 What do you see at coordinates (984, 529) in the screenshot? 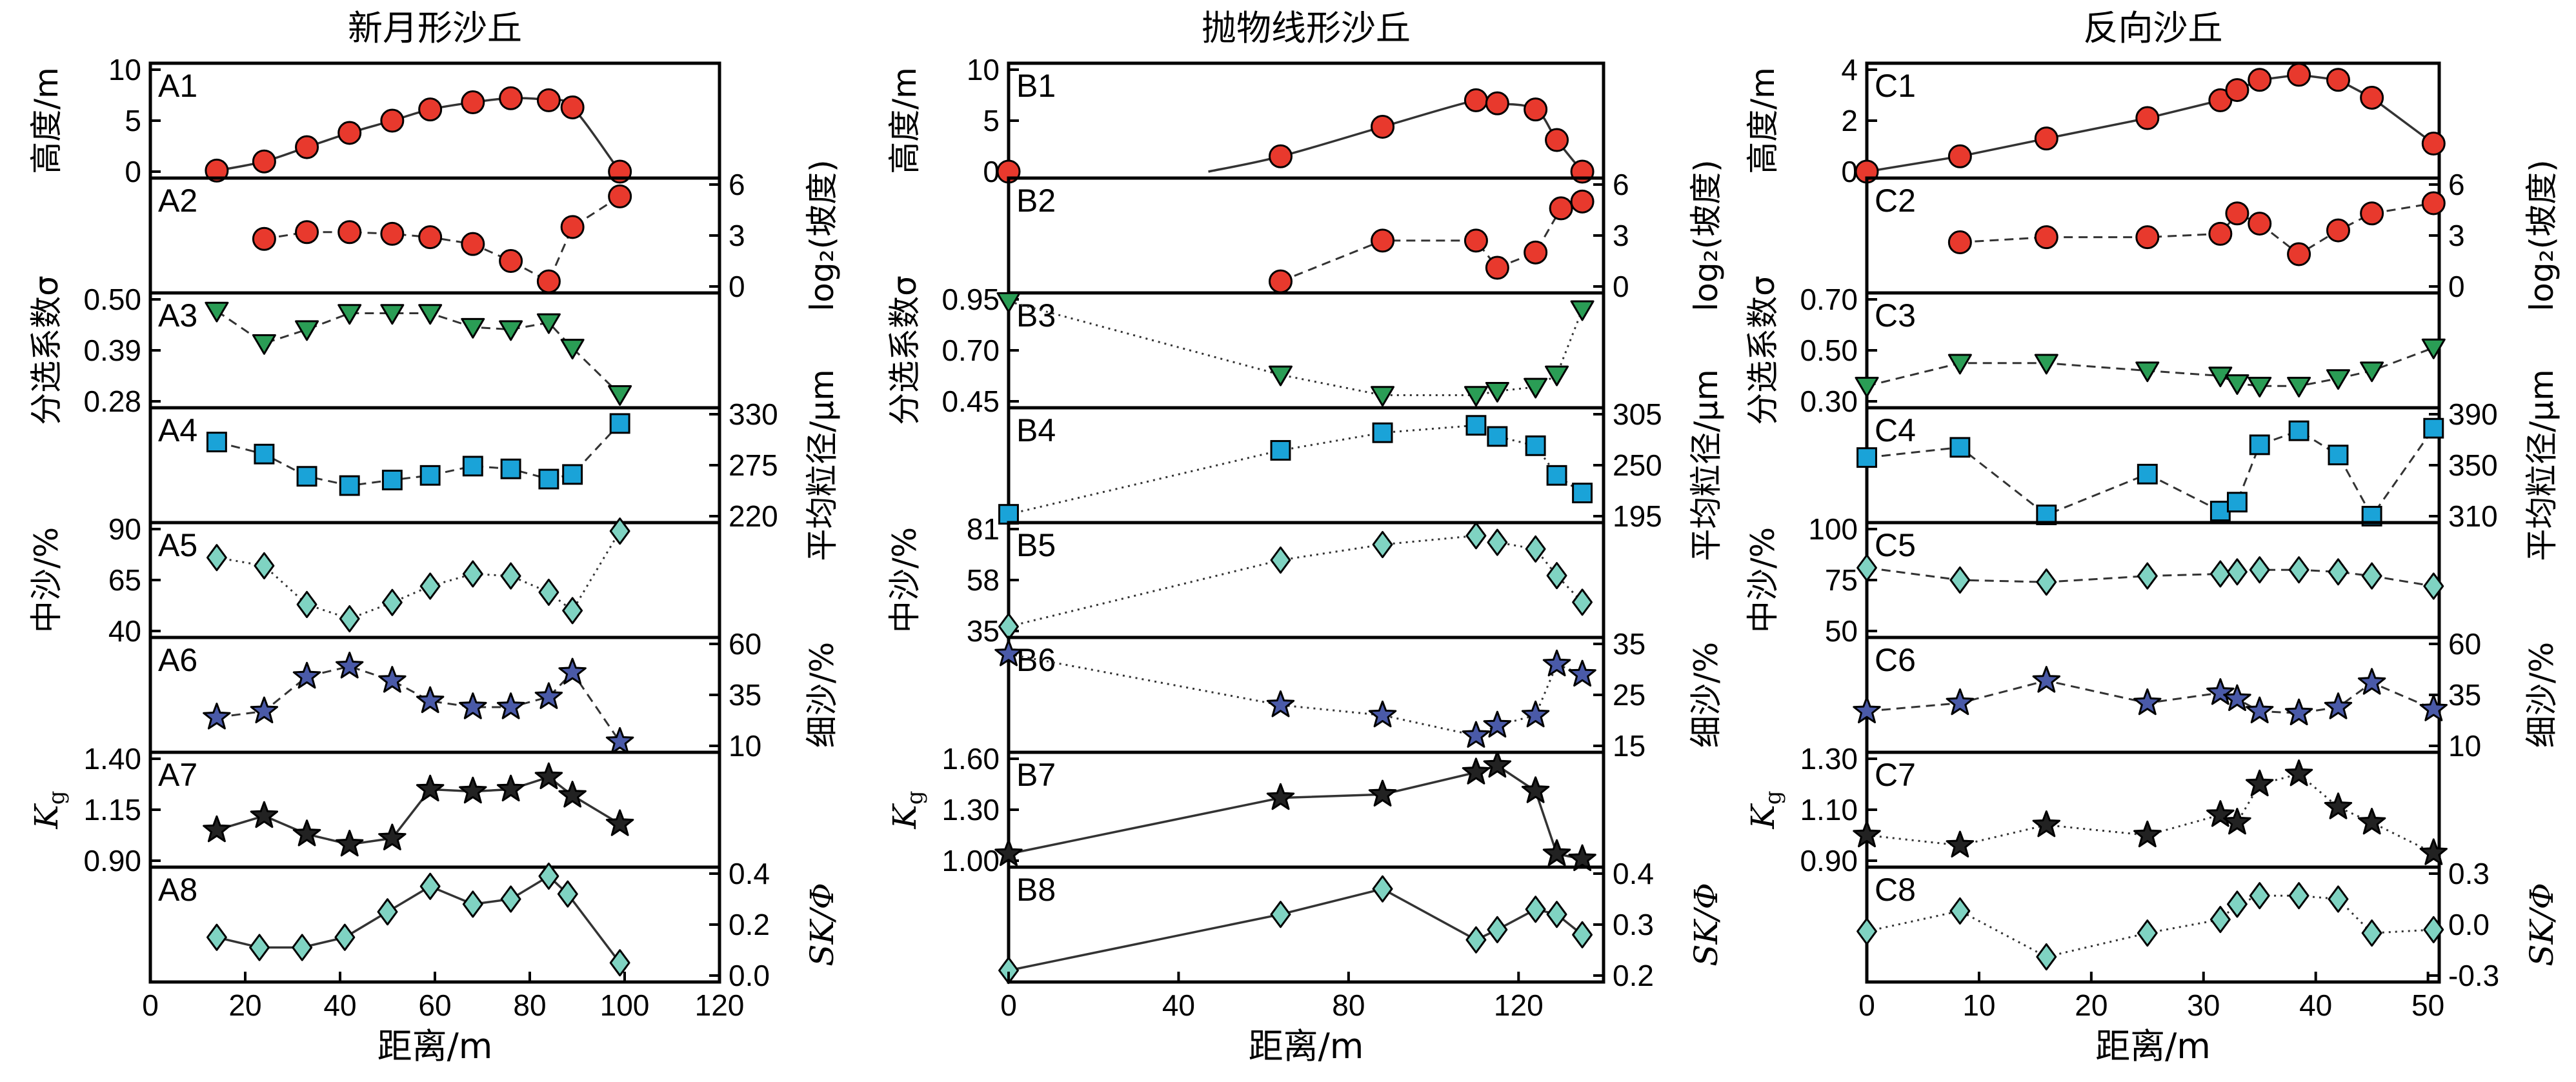
I see `y-tick-label: 81` at bounding box center [984, 529].